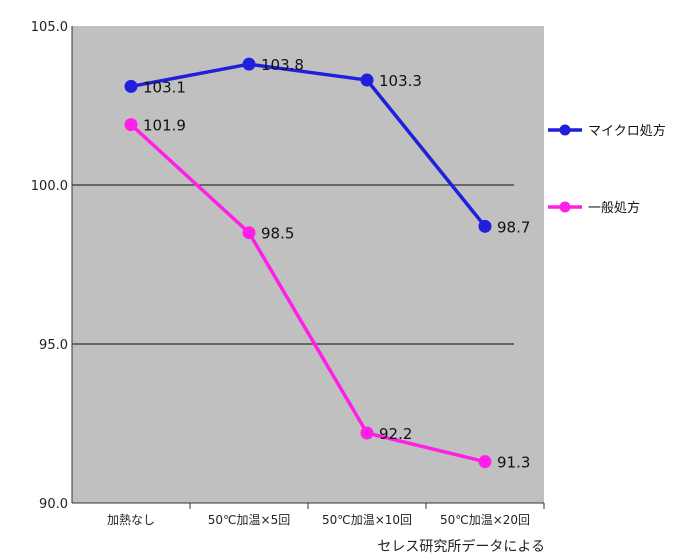  I want to click on data-label: 98.5, so click(277, 234).